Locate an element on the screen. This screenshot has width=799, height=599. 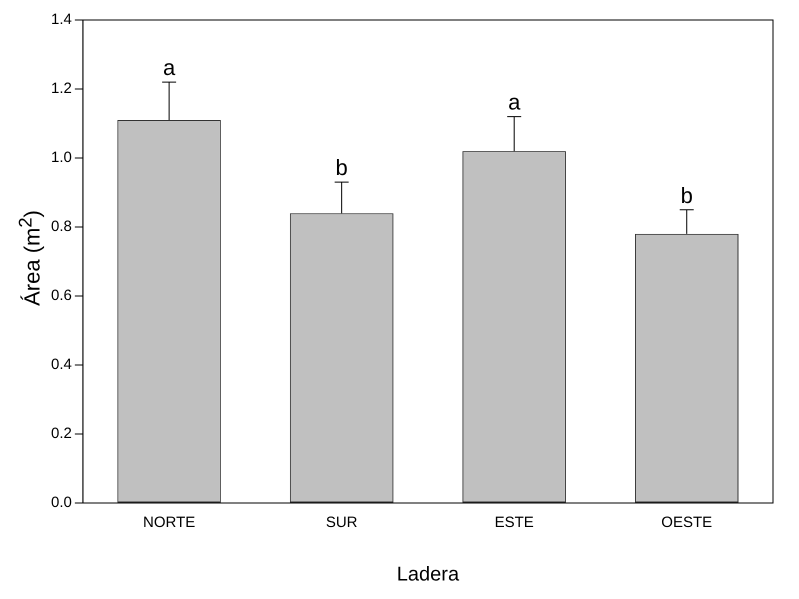
x-tick-label: SUR is located at coordinates (342, 523).